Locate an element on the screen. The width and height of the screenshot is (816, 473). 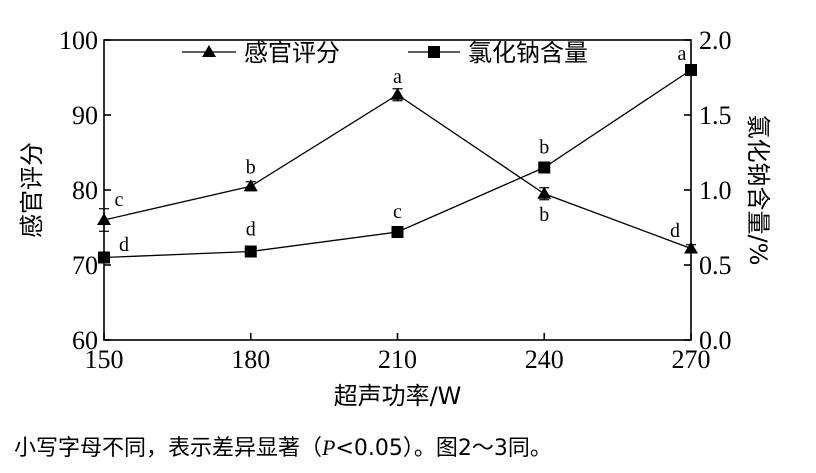
x-tick-label: 270 is located at coordinates (691, 359).